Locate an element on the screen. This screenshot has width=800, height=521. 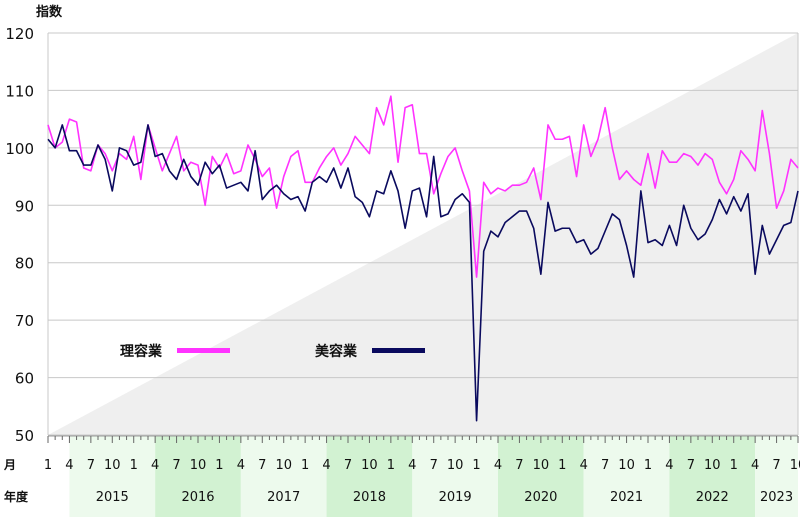
year-row-label: 年度 is located at coordinates (16, 496).